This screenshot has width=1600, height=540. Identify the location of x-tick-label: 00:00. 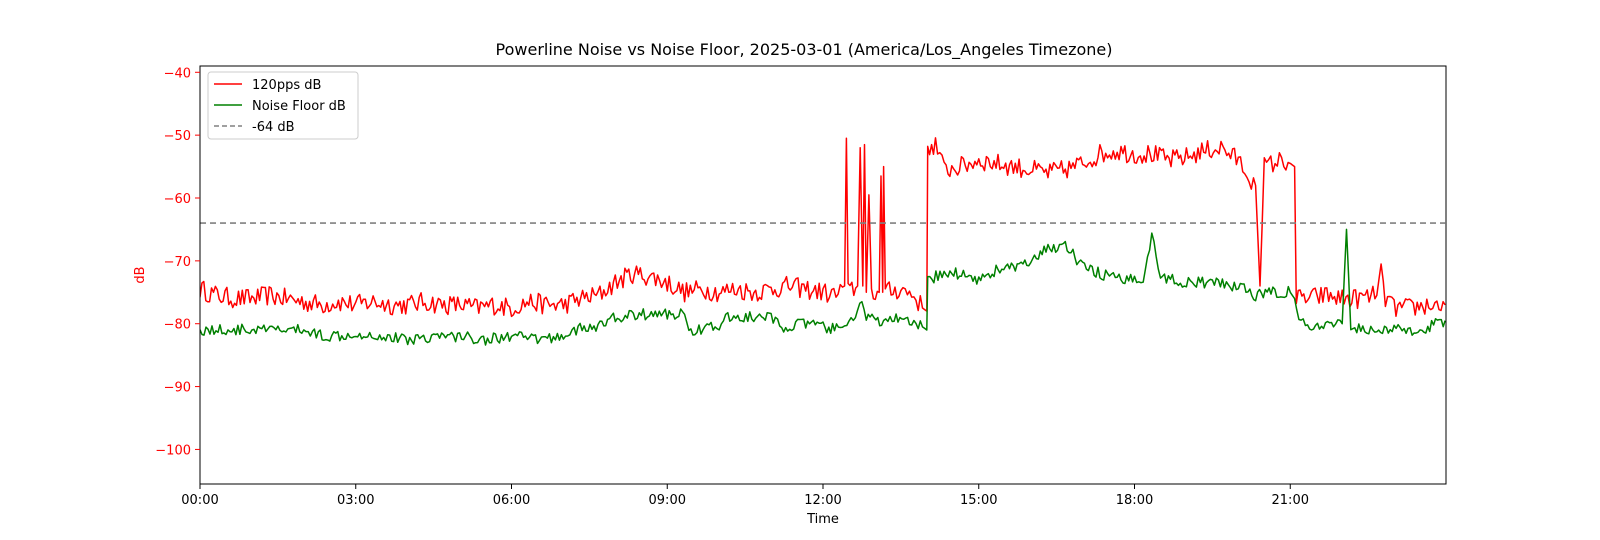
(199, 500).